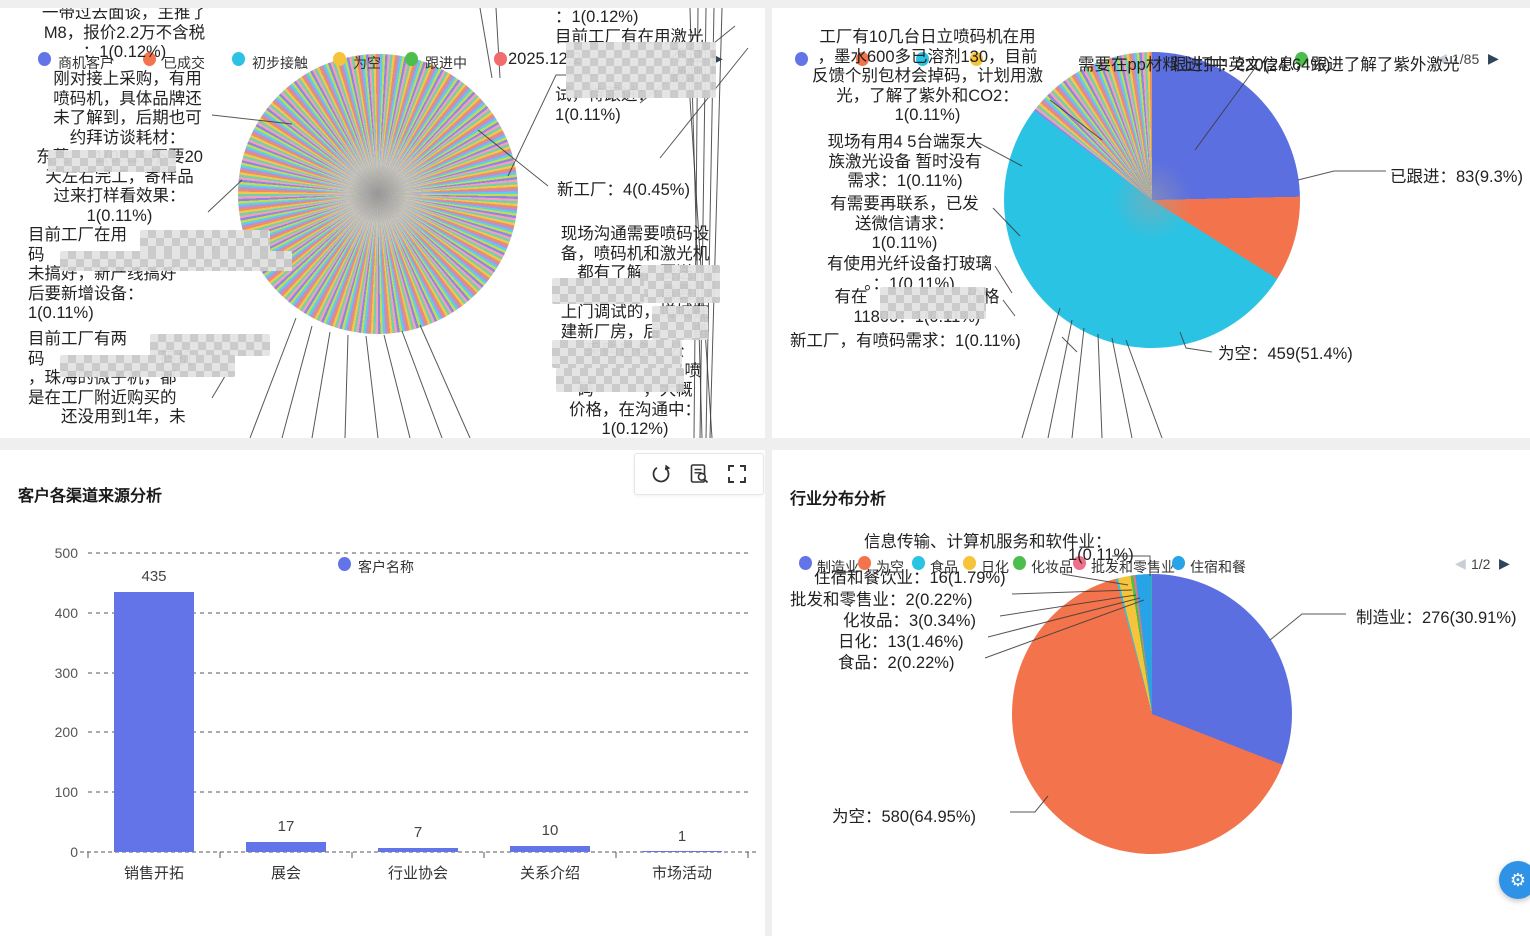 Image resolution: width=1530 pixels, height=936 pixels. I want to click on y-axis-tick: 100, so click(66, 792).